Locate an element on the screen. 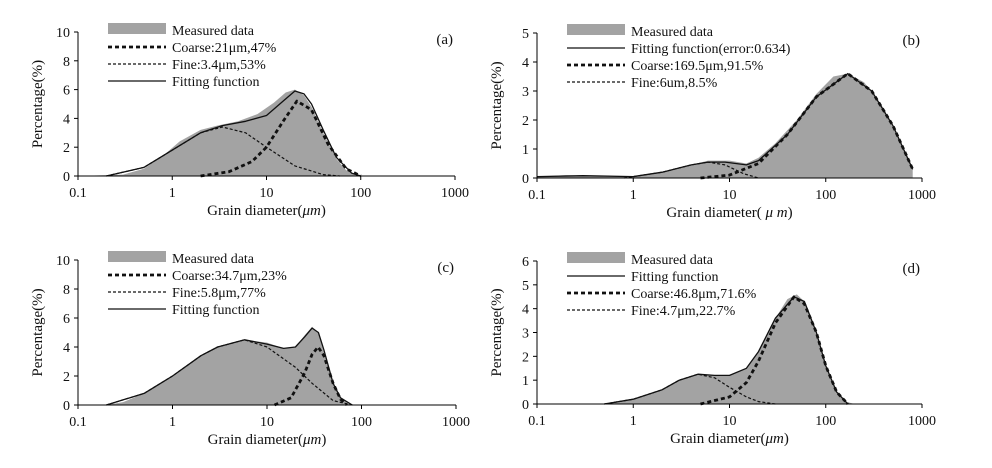 Image resolution: width=992 pixels, height=468 pixels. chart-a-fitting-curve is located at coordinates (233, 133).